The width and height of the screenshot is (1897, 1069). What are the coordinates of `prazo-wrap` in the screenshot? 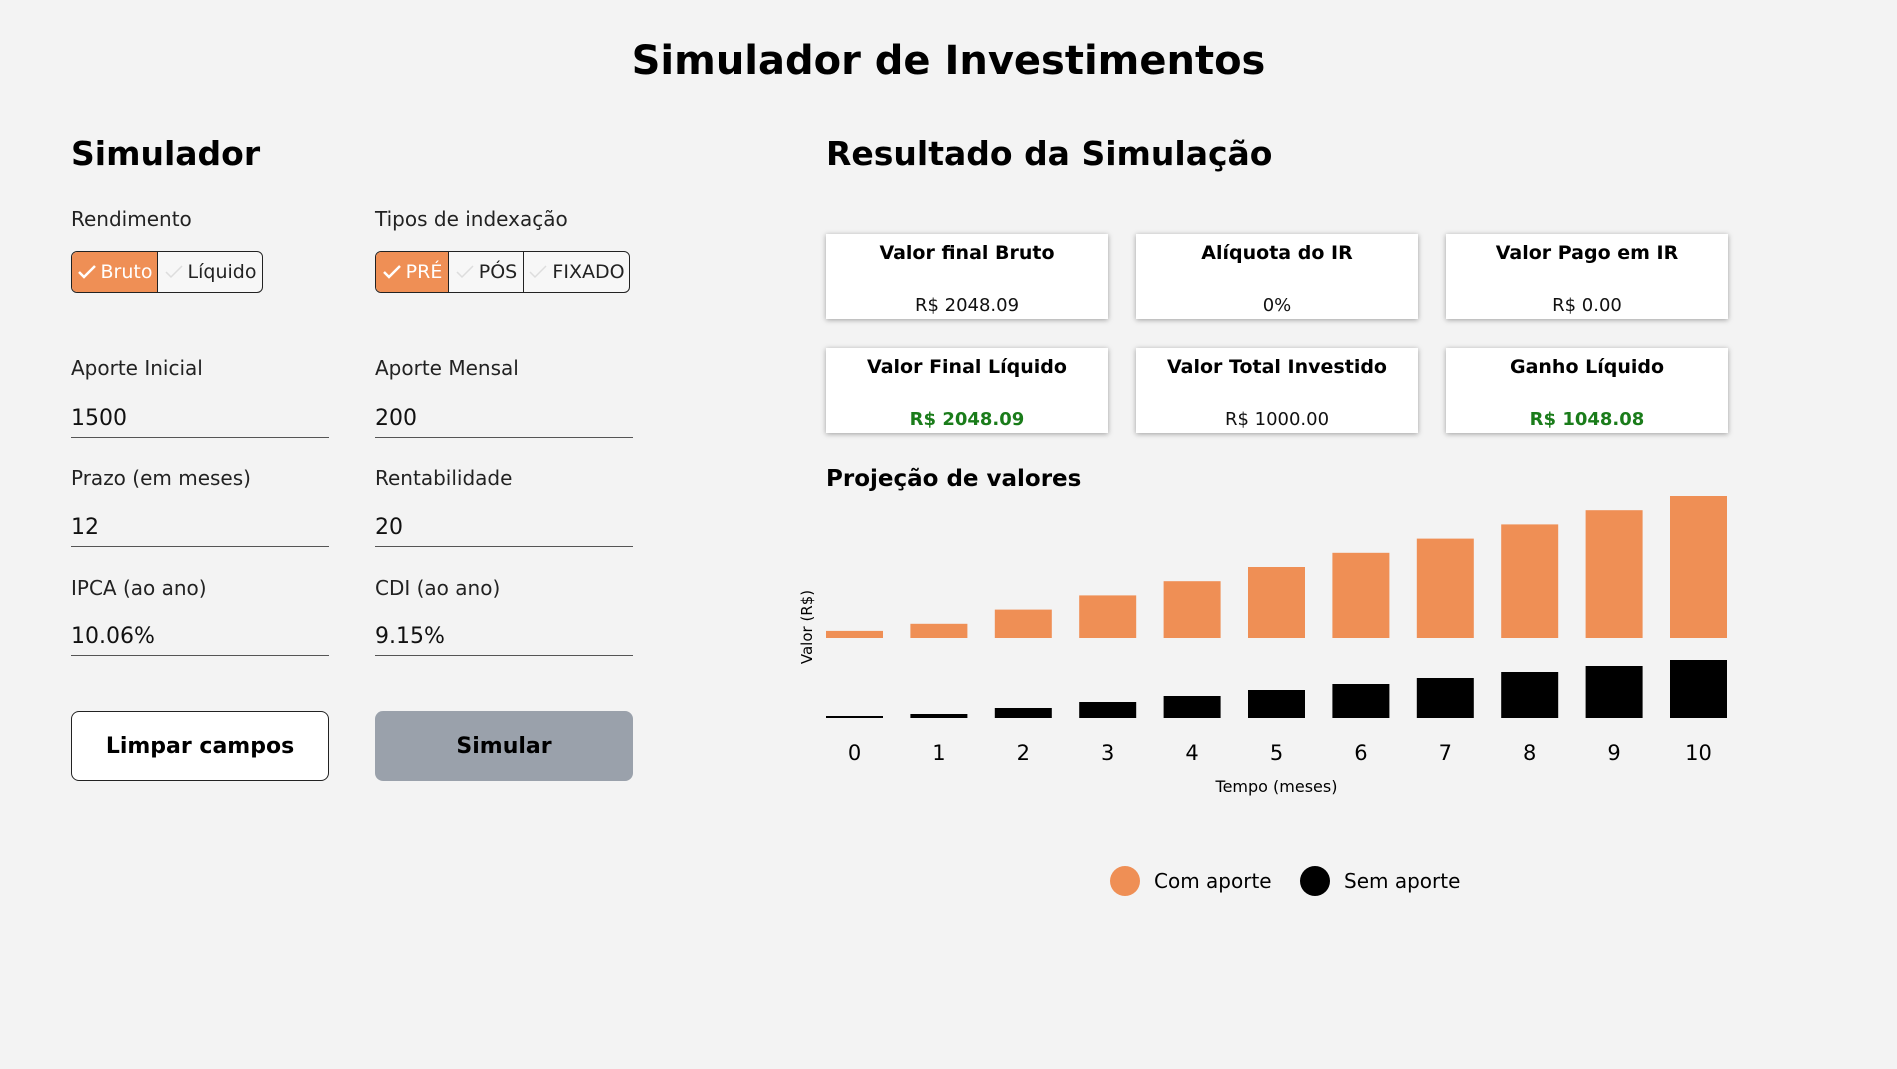 It's located at (200, 528).